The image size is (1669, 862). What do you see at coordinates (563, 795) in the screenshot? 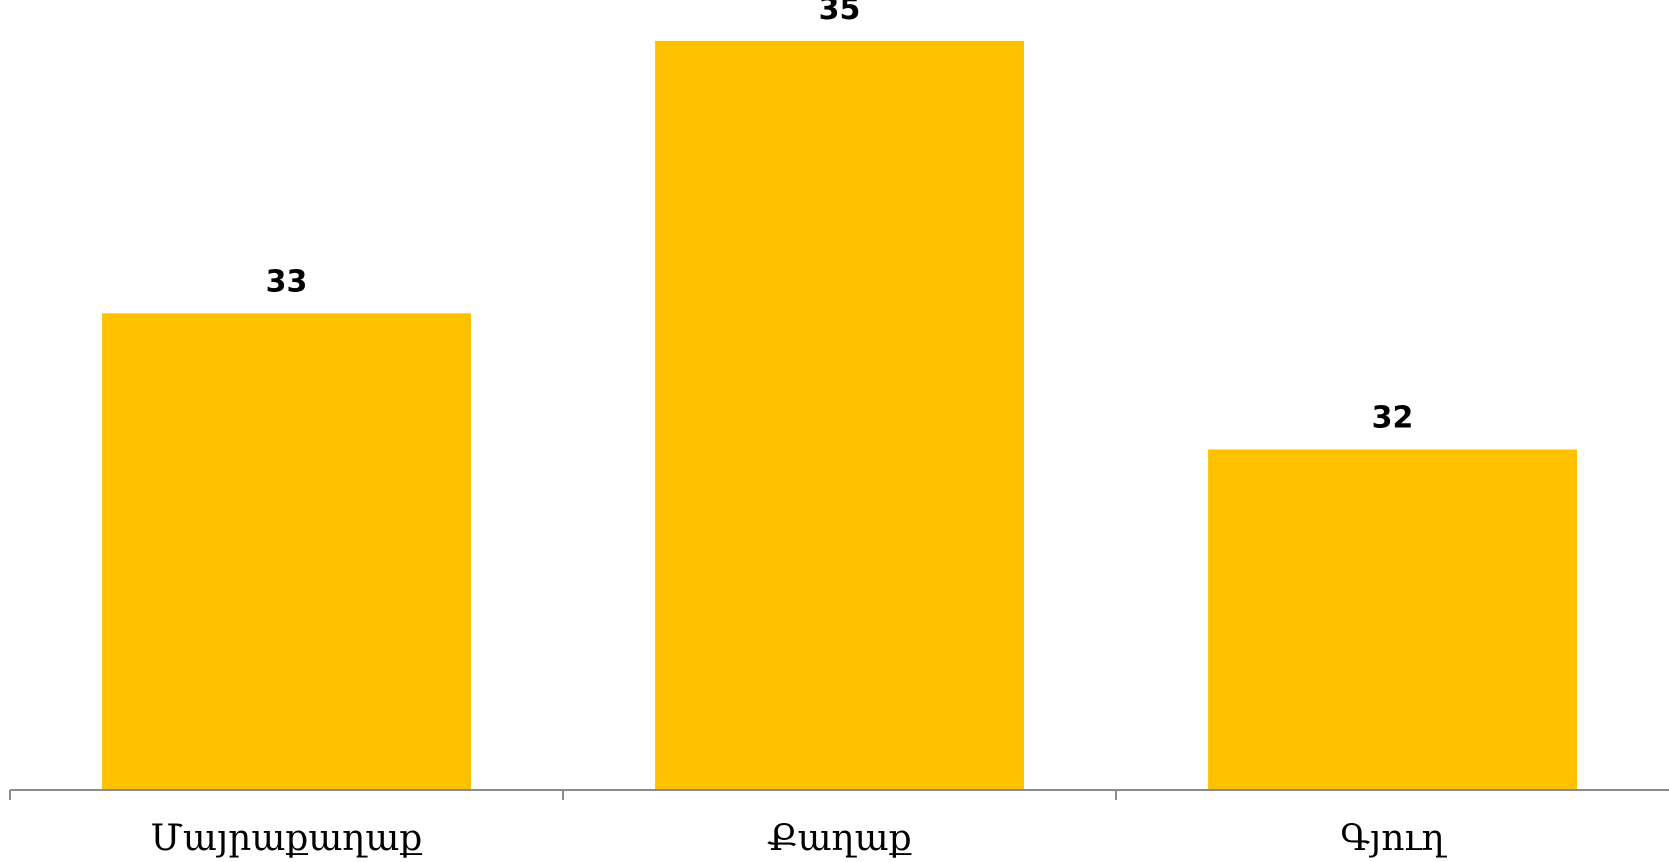
I see `x-axis-ticks` at bounding box center [563, 795].